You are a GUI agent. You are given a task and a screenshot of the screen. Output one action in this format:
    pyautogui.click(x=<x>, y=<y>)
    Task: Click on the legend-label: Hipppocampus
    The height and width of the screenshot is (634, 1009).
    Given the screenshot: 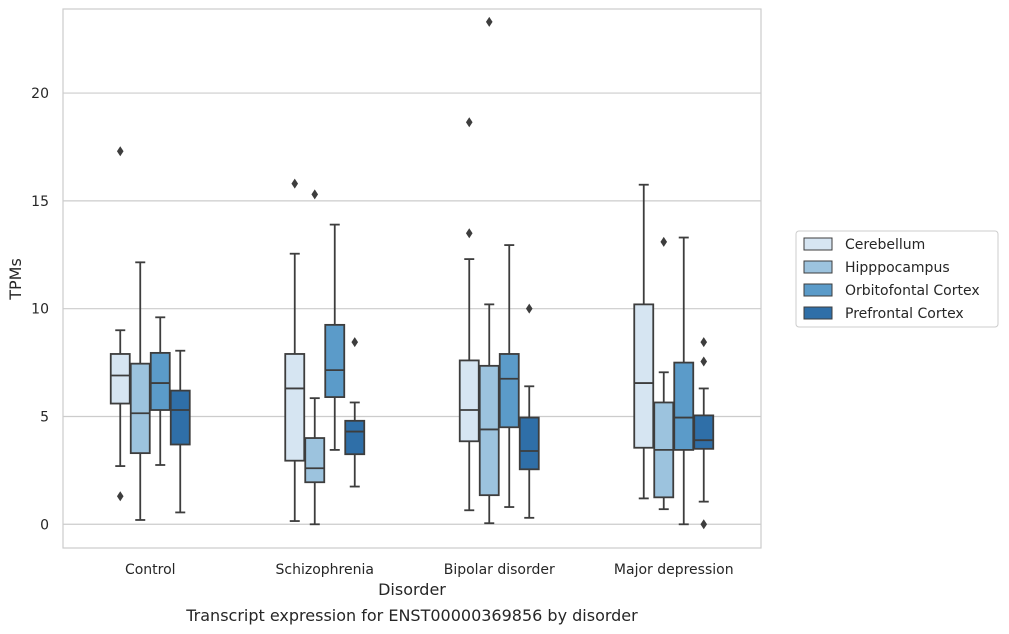 What is the action you would take?
    pyautogui.click(x=897, y=268)
    